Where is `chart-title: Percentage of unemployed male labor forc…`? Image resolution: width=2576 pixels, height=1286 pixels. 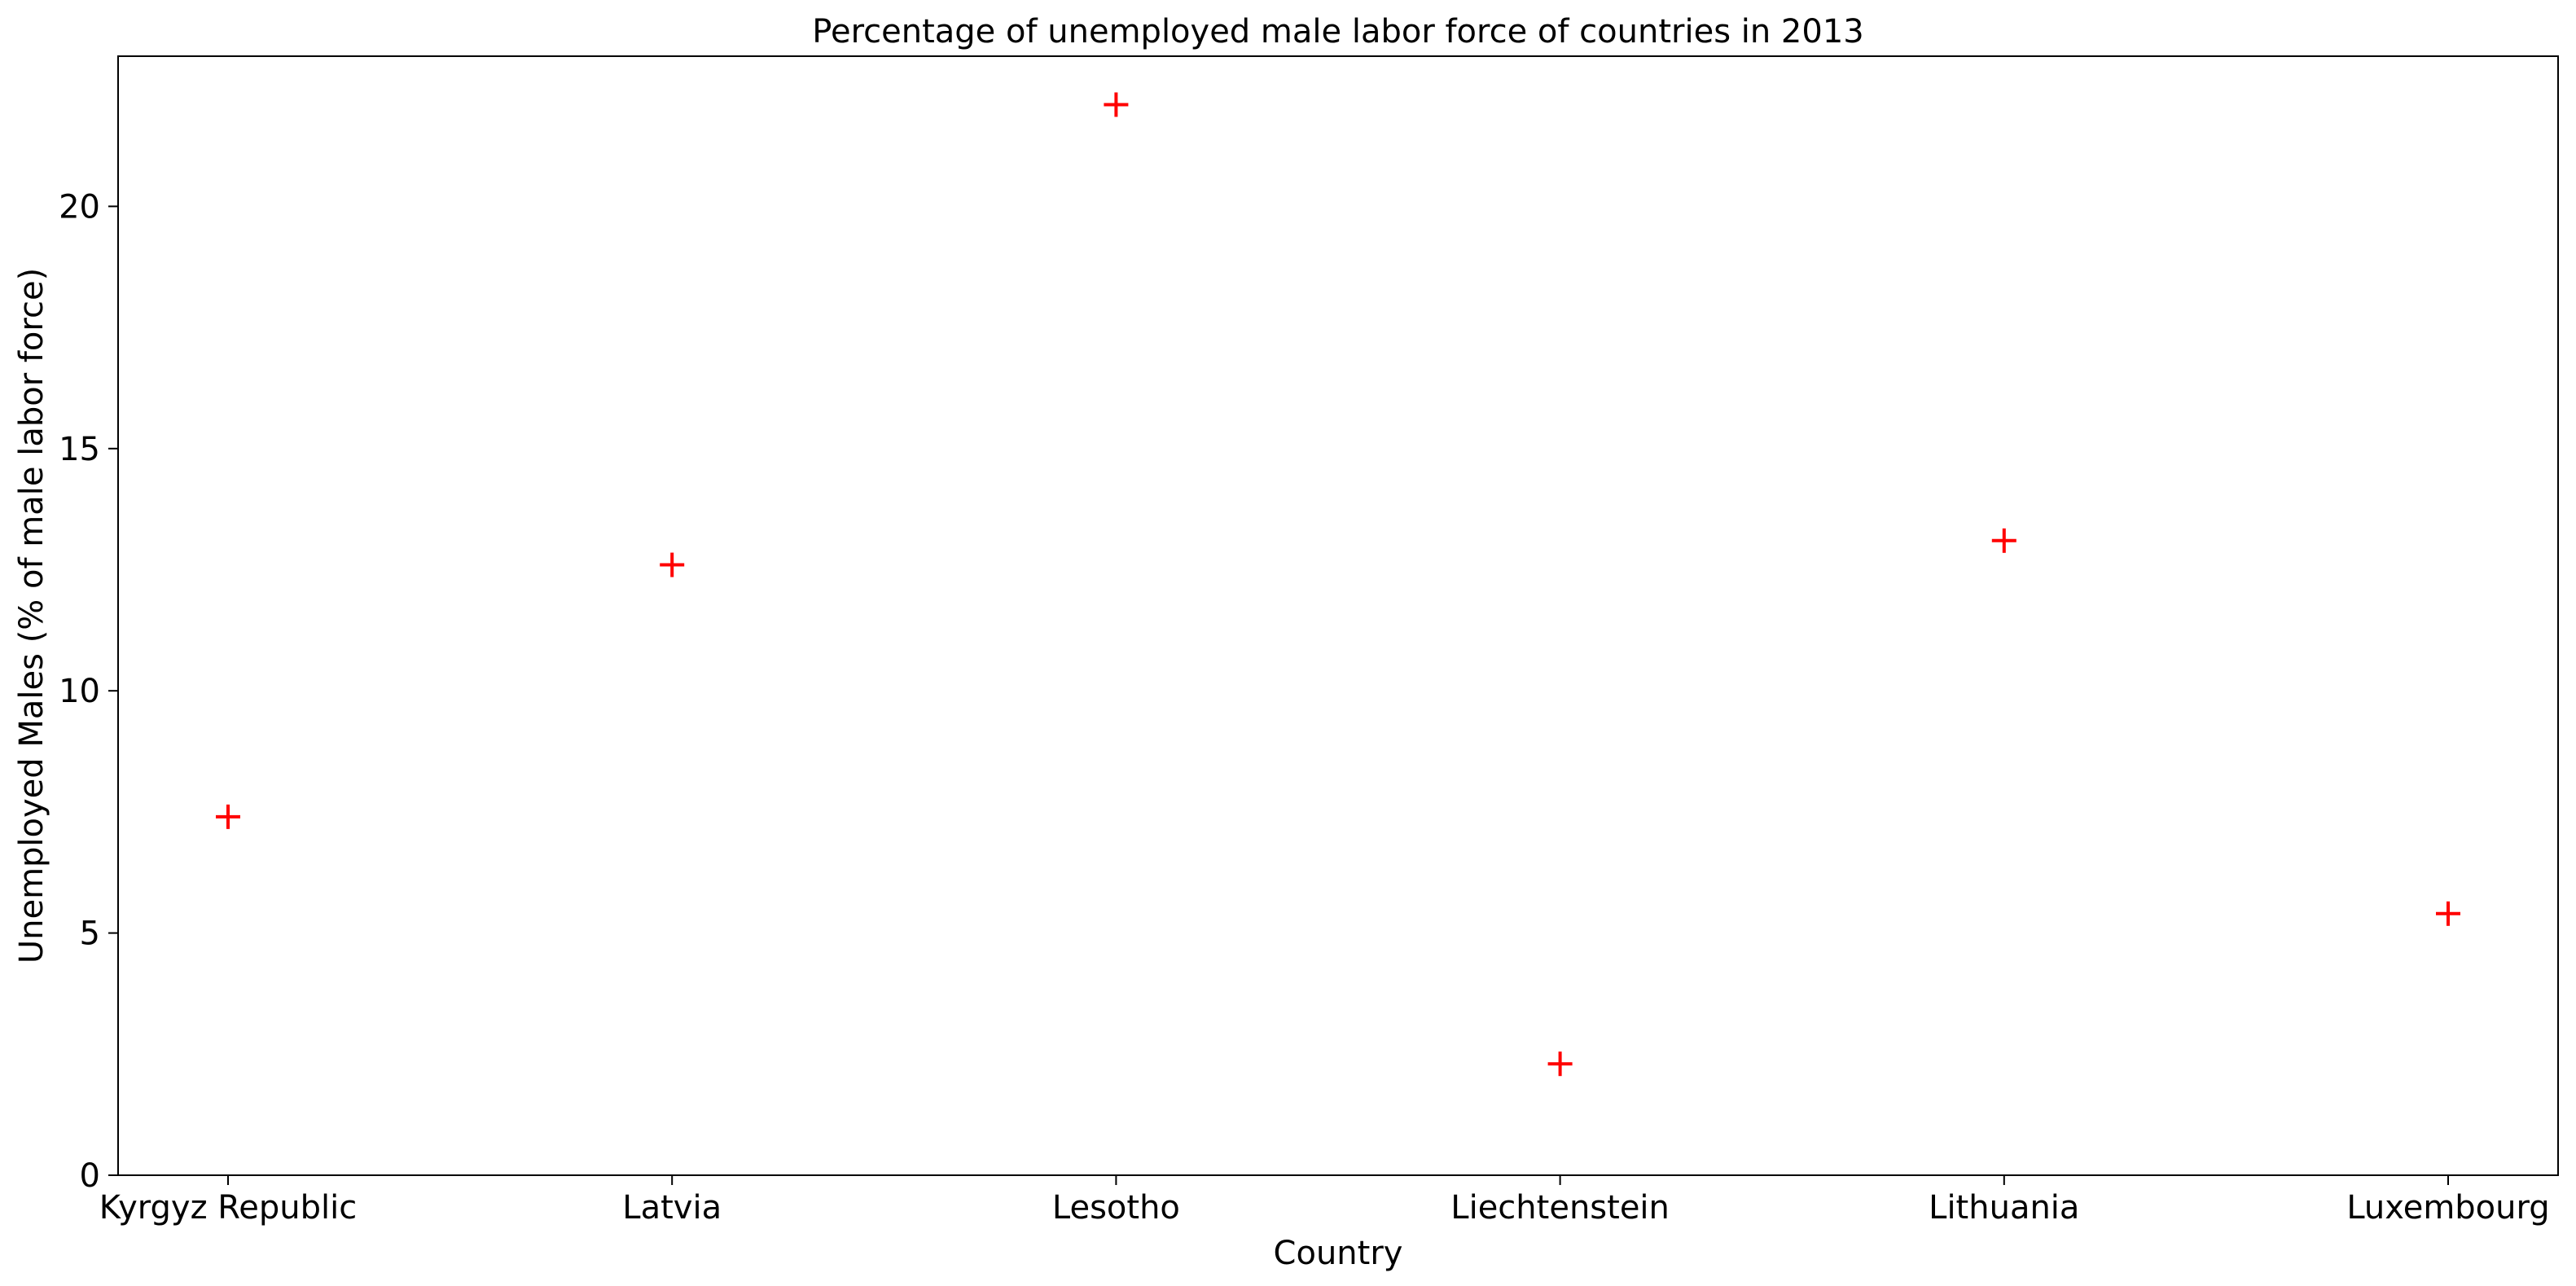
chart-title: Percentage of unemployed male labor forc… is located at coordinates (1337, 31).